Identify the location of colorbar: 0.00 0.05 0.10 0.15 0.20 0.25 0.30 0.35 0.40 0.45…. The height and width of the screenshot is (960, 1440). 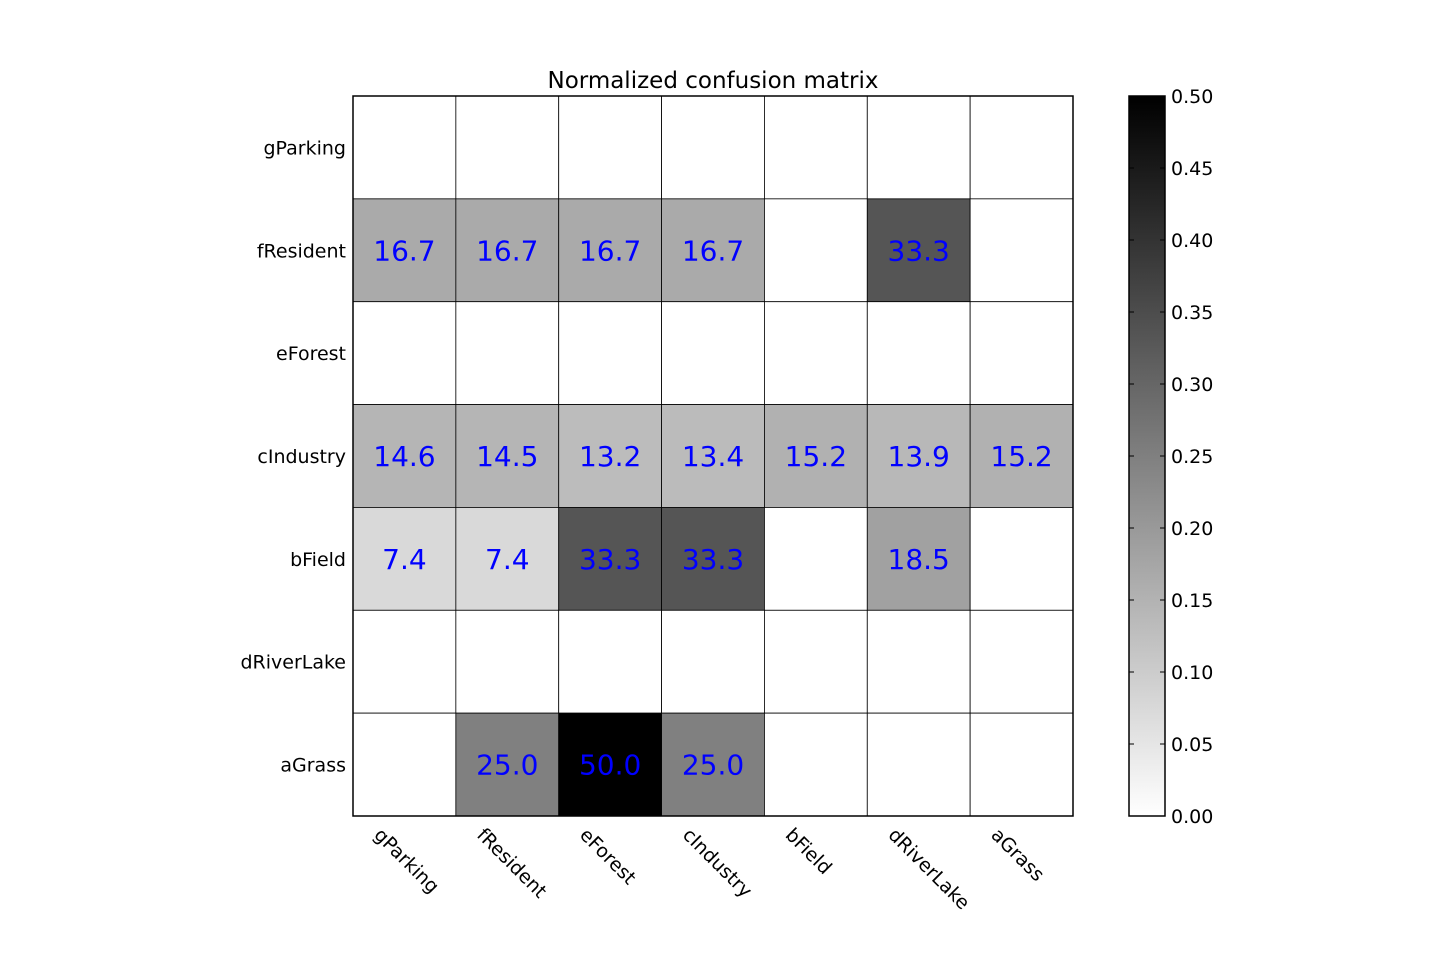
(1170, 457).